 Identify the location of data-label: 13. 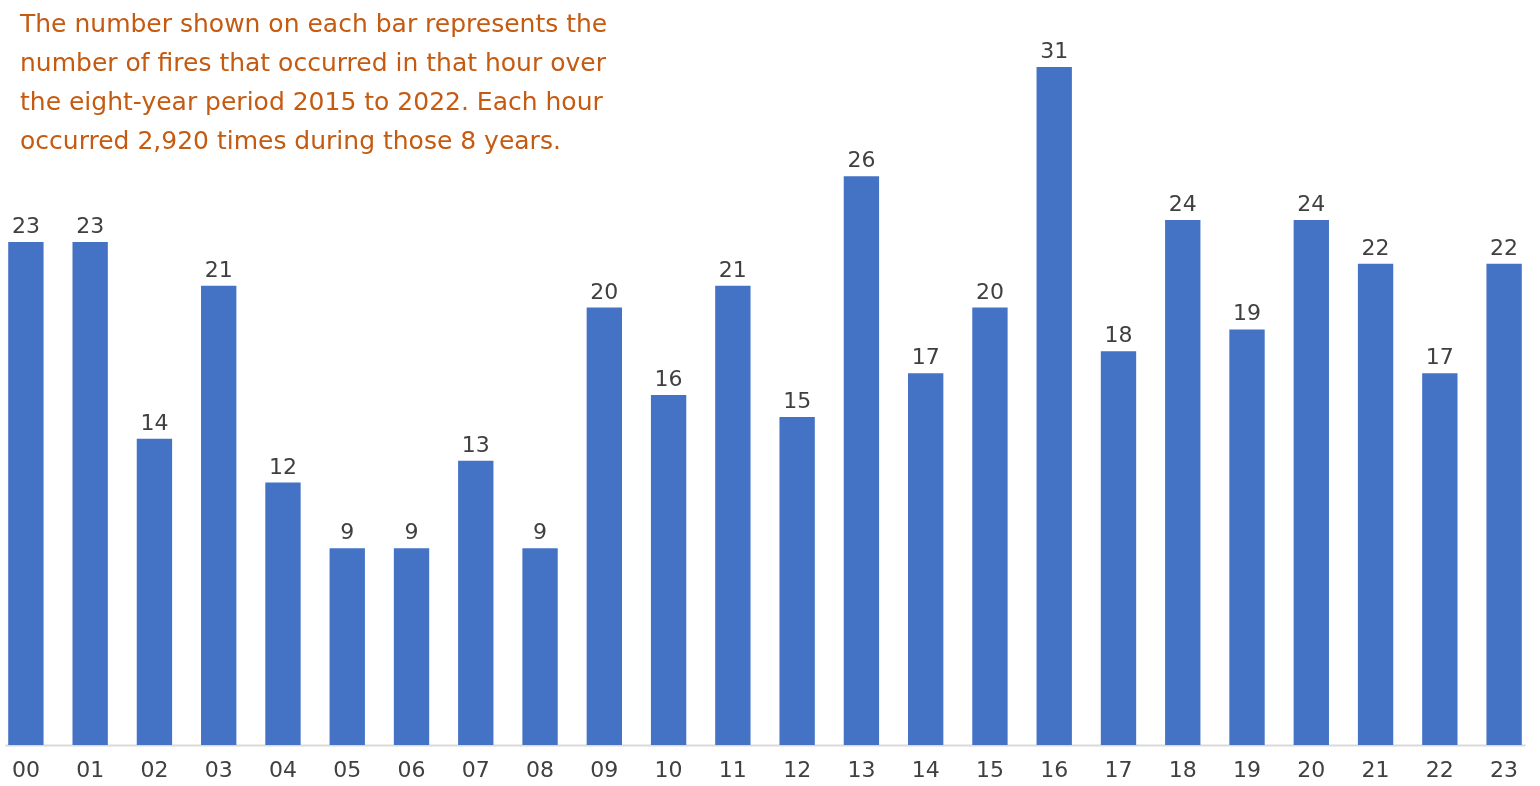
(475, 444).